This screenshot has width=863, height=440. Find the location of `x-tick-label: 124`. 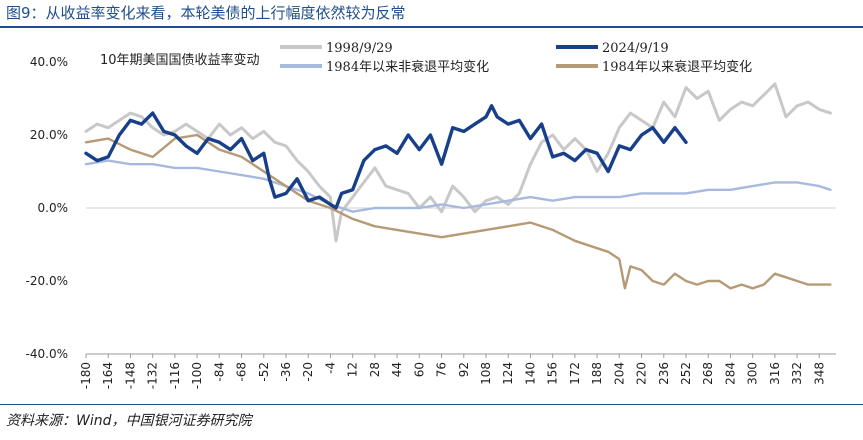

x-tick-label: 124 is located at coordinates (508, 373).